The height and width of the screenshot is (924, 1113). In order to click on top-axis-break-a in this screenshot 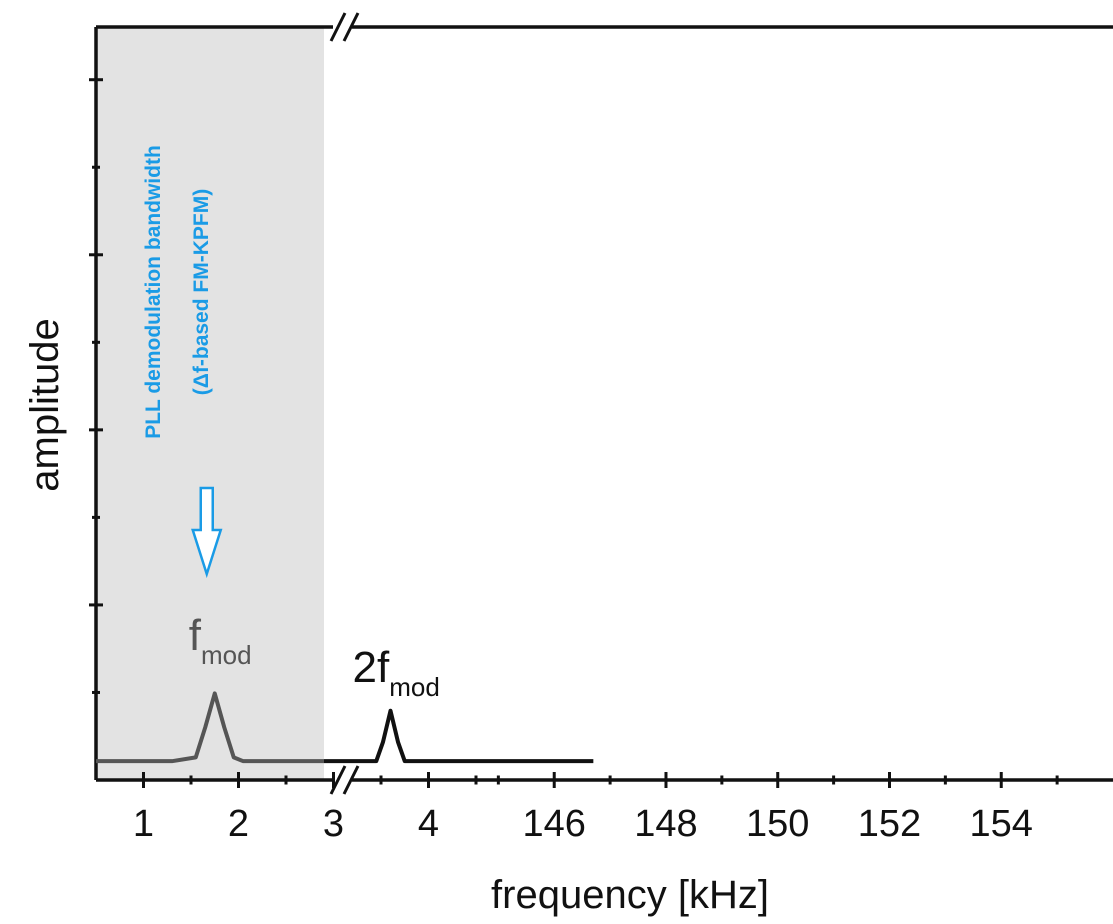, I will do `click(338, 27)`.